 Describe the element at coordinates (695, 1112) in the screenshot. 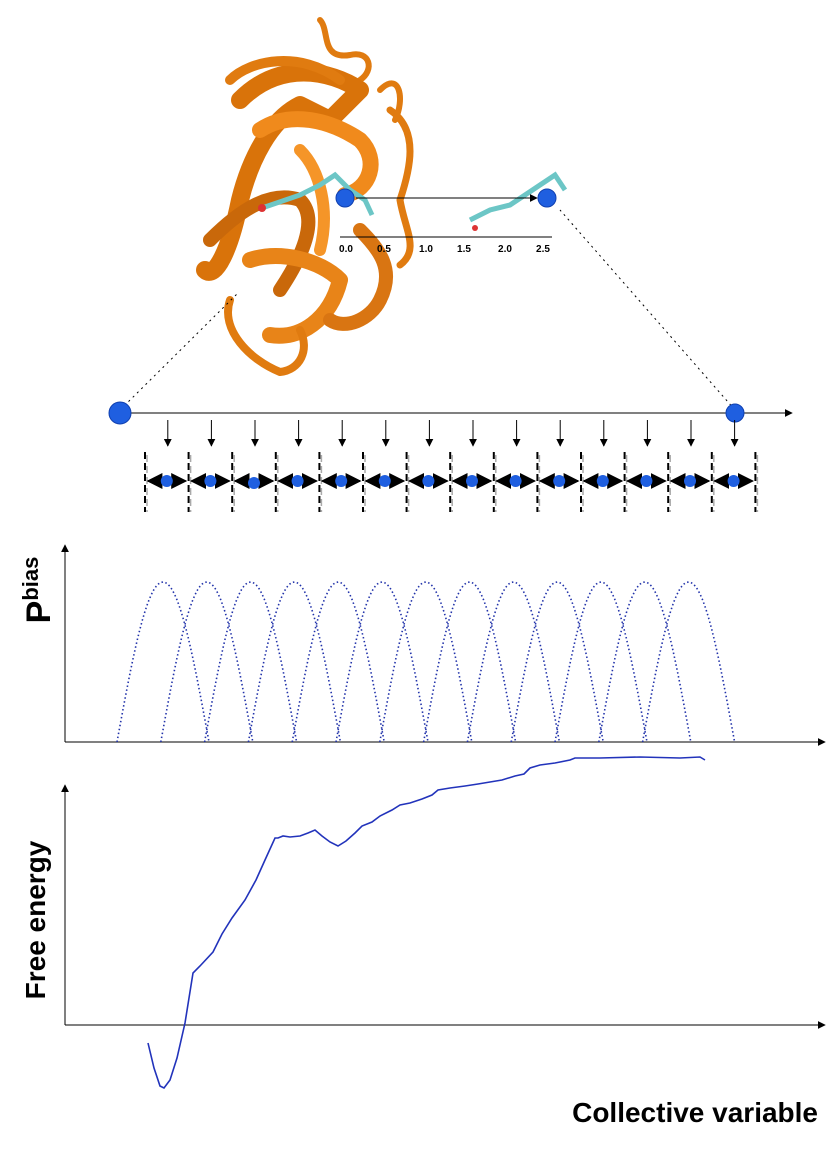

I see `x-axis-label: Collective variable` at that location.